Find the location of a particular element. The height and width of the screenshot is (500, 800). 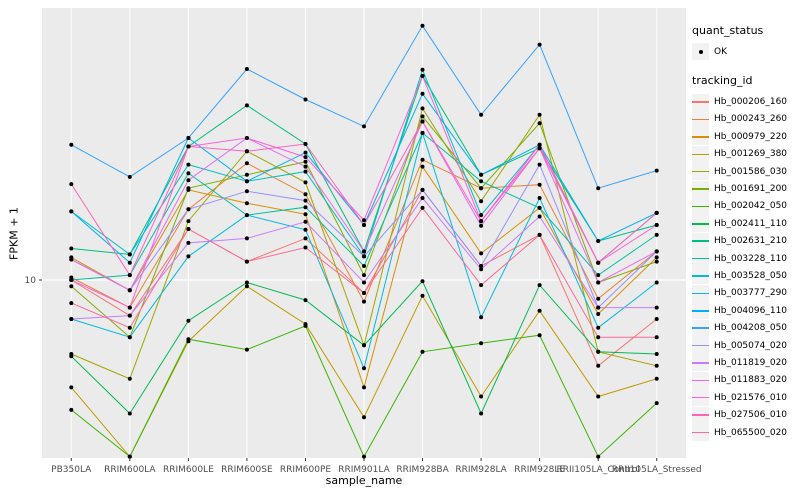

legend-item-label: Hb_001269_380 is located at coordinates (751, 154).